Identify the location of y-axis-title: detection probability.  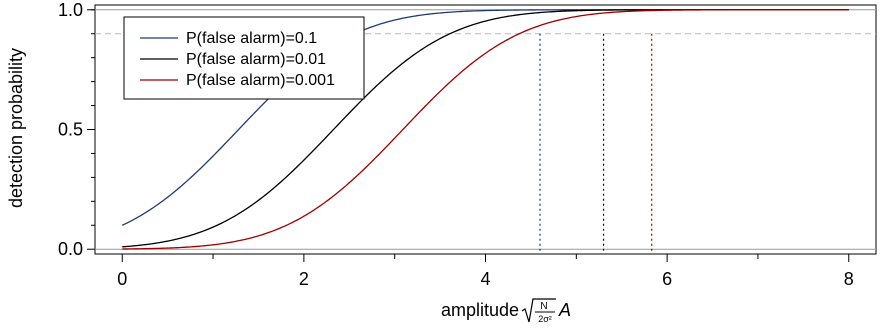
(16, 128).